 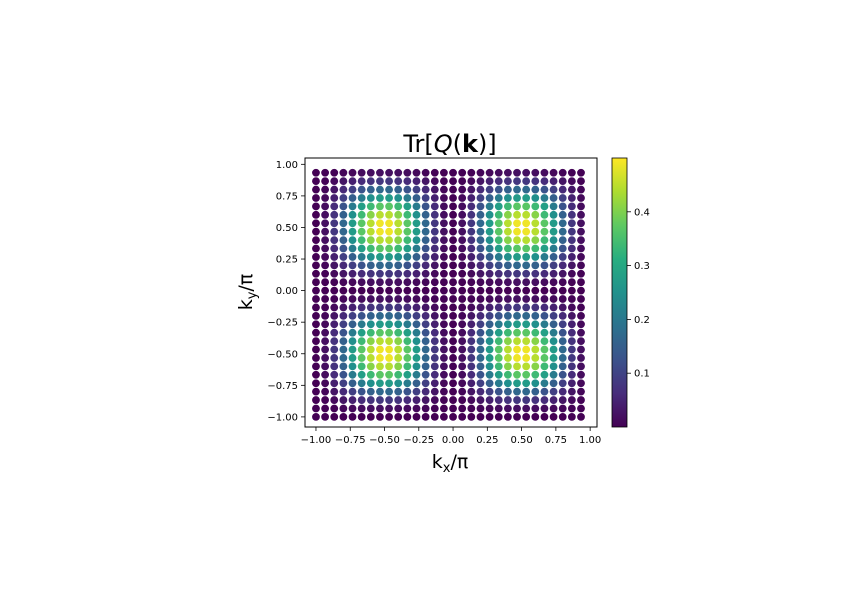 I want to click on colorbar, so click(x=619, y=292).